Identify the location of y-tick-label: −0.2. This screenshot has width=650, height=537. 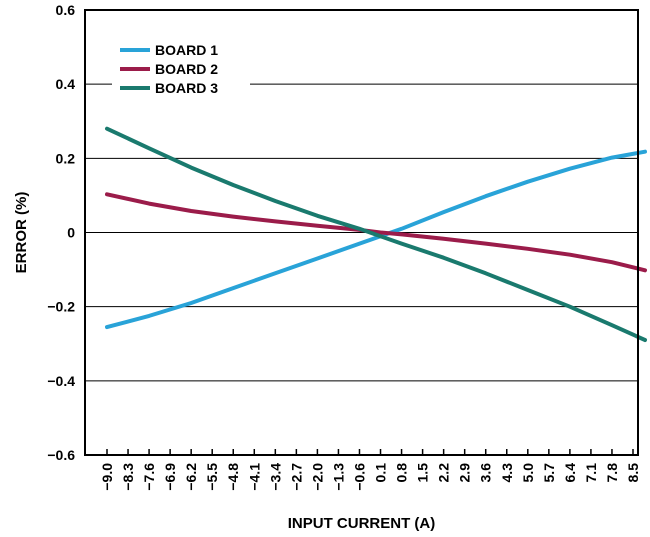
(61, 307).